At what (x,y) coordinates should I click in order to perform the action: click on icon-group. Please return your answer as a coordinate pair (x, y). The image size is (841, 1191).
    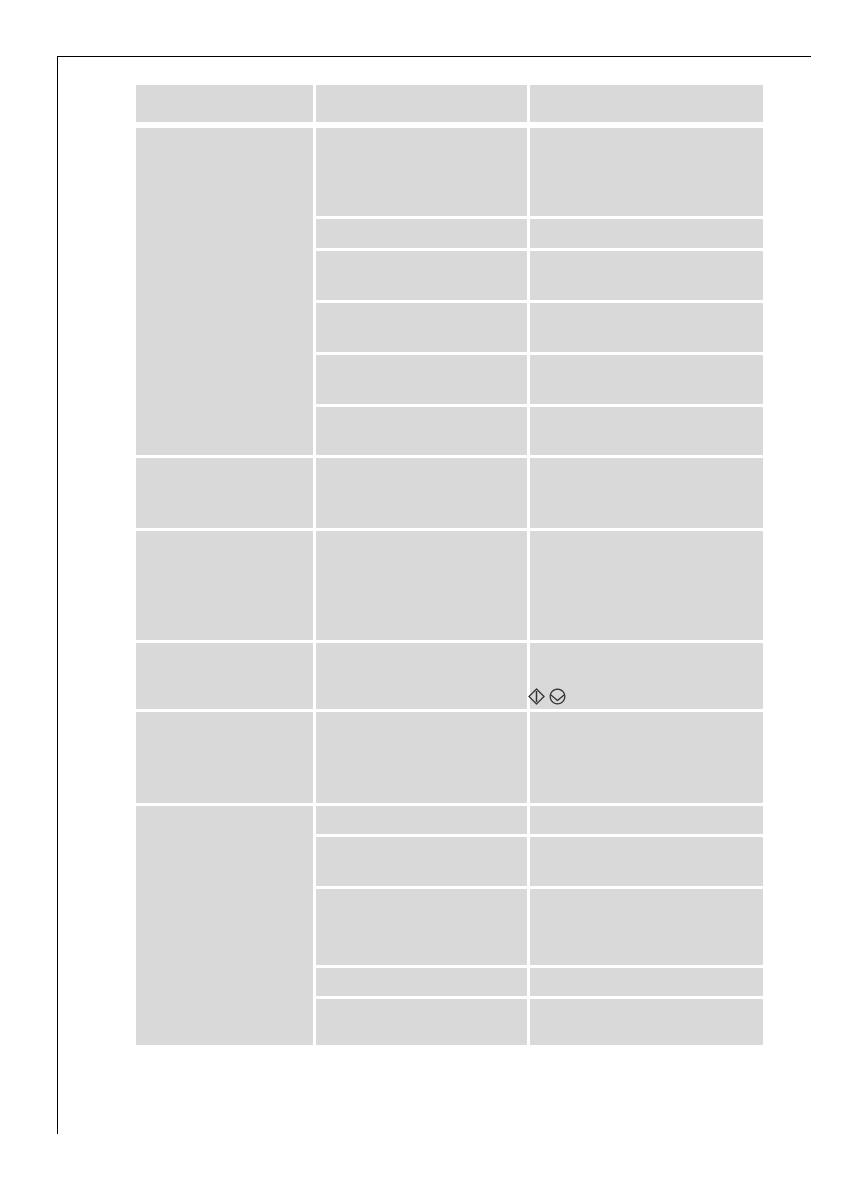
    Looking at the image, I should click on (547, 696).